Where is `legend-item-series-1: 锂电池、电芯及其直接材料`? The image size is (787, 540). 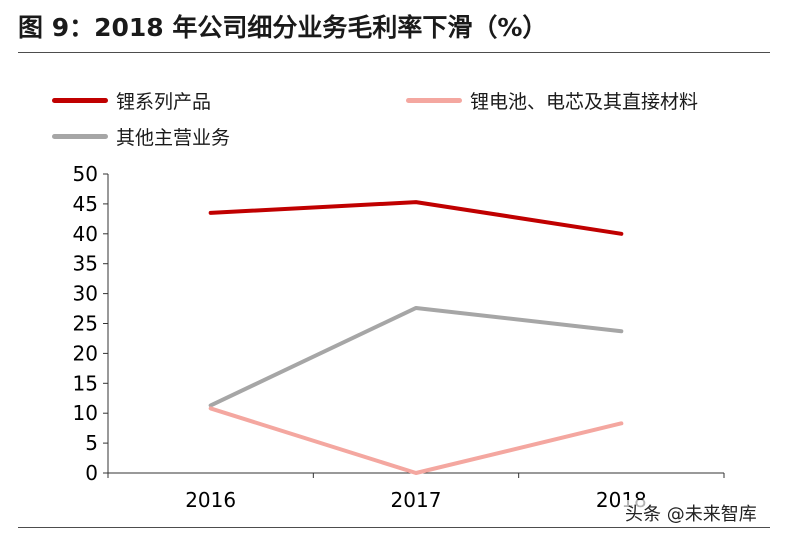
legend-item-series-1: 锂电池、电芯及其直接材料 is located at coordinates (552, 100).